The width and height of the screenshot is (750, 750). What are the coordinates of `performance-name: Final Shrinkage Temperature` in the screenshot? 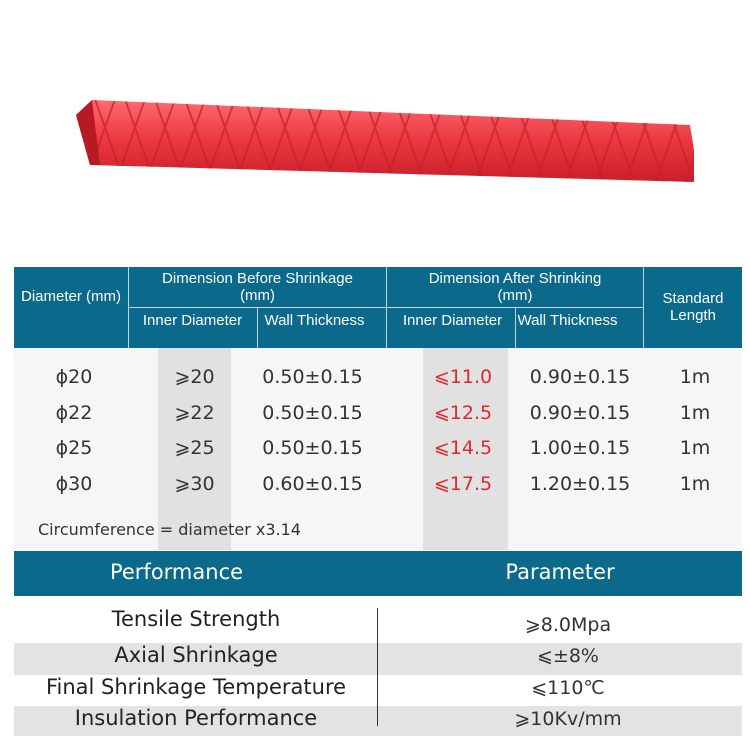 It's located at (196, 687).